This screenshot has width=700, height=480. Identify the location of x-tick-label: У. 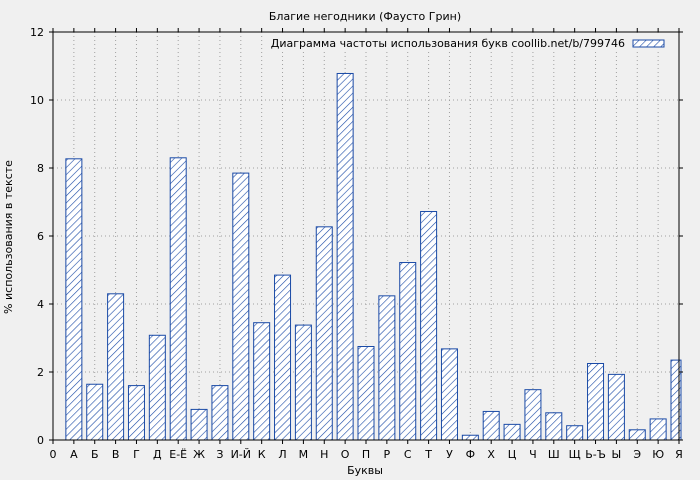
(449, 454).